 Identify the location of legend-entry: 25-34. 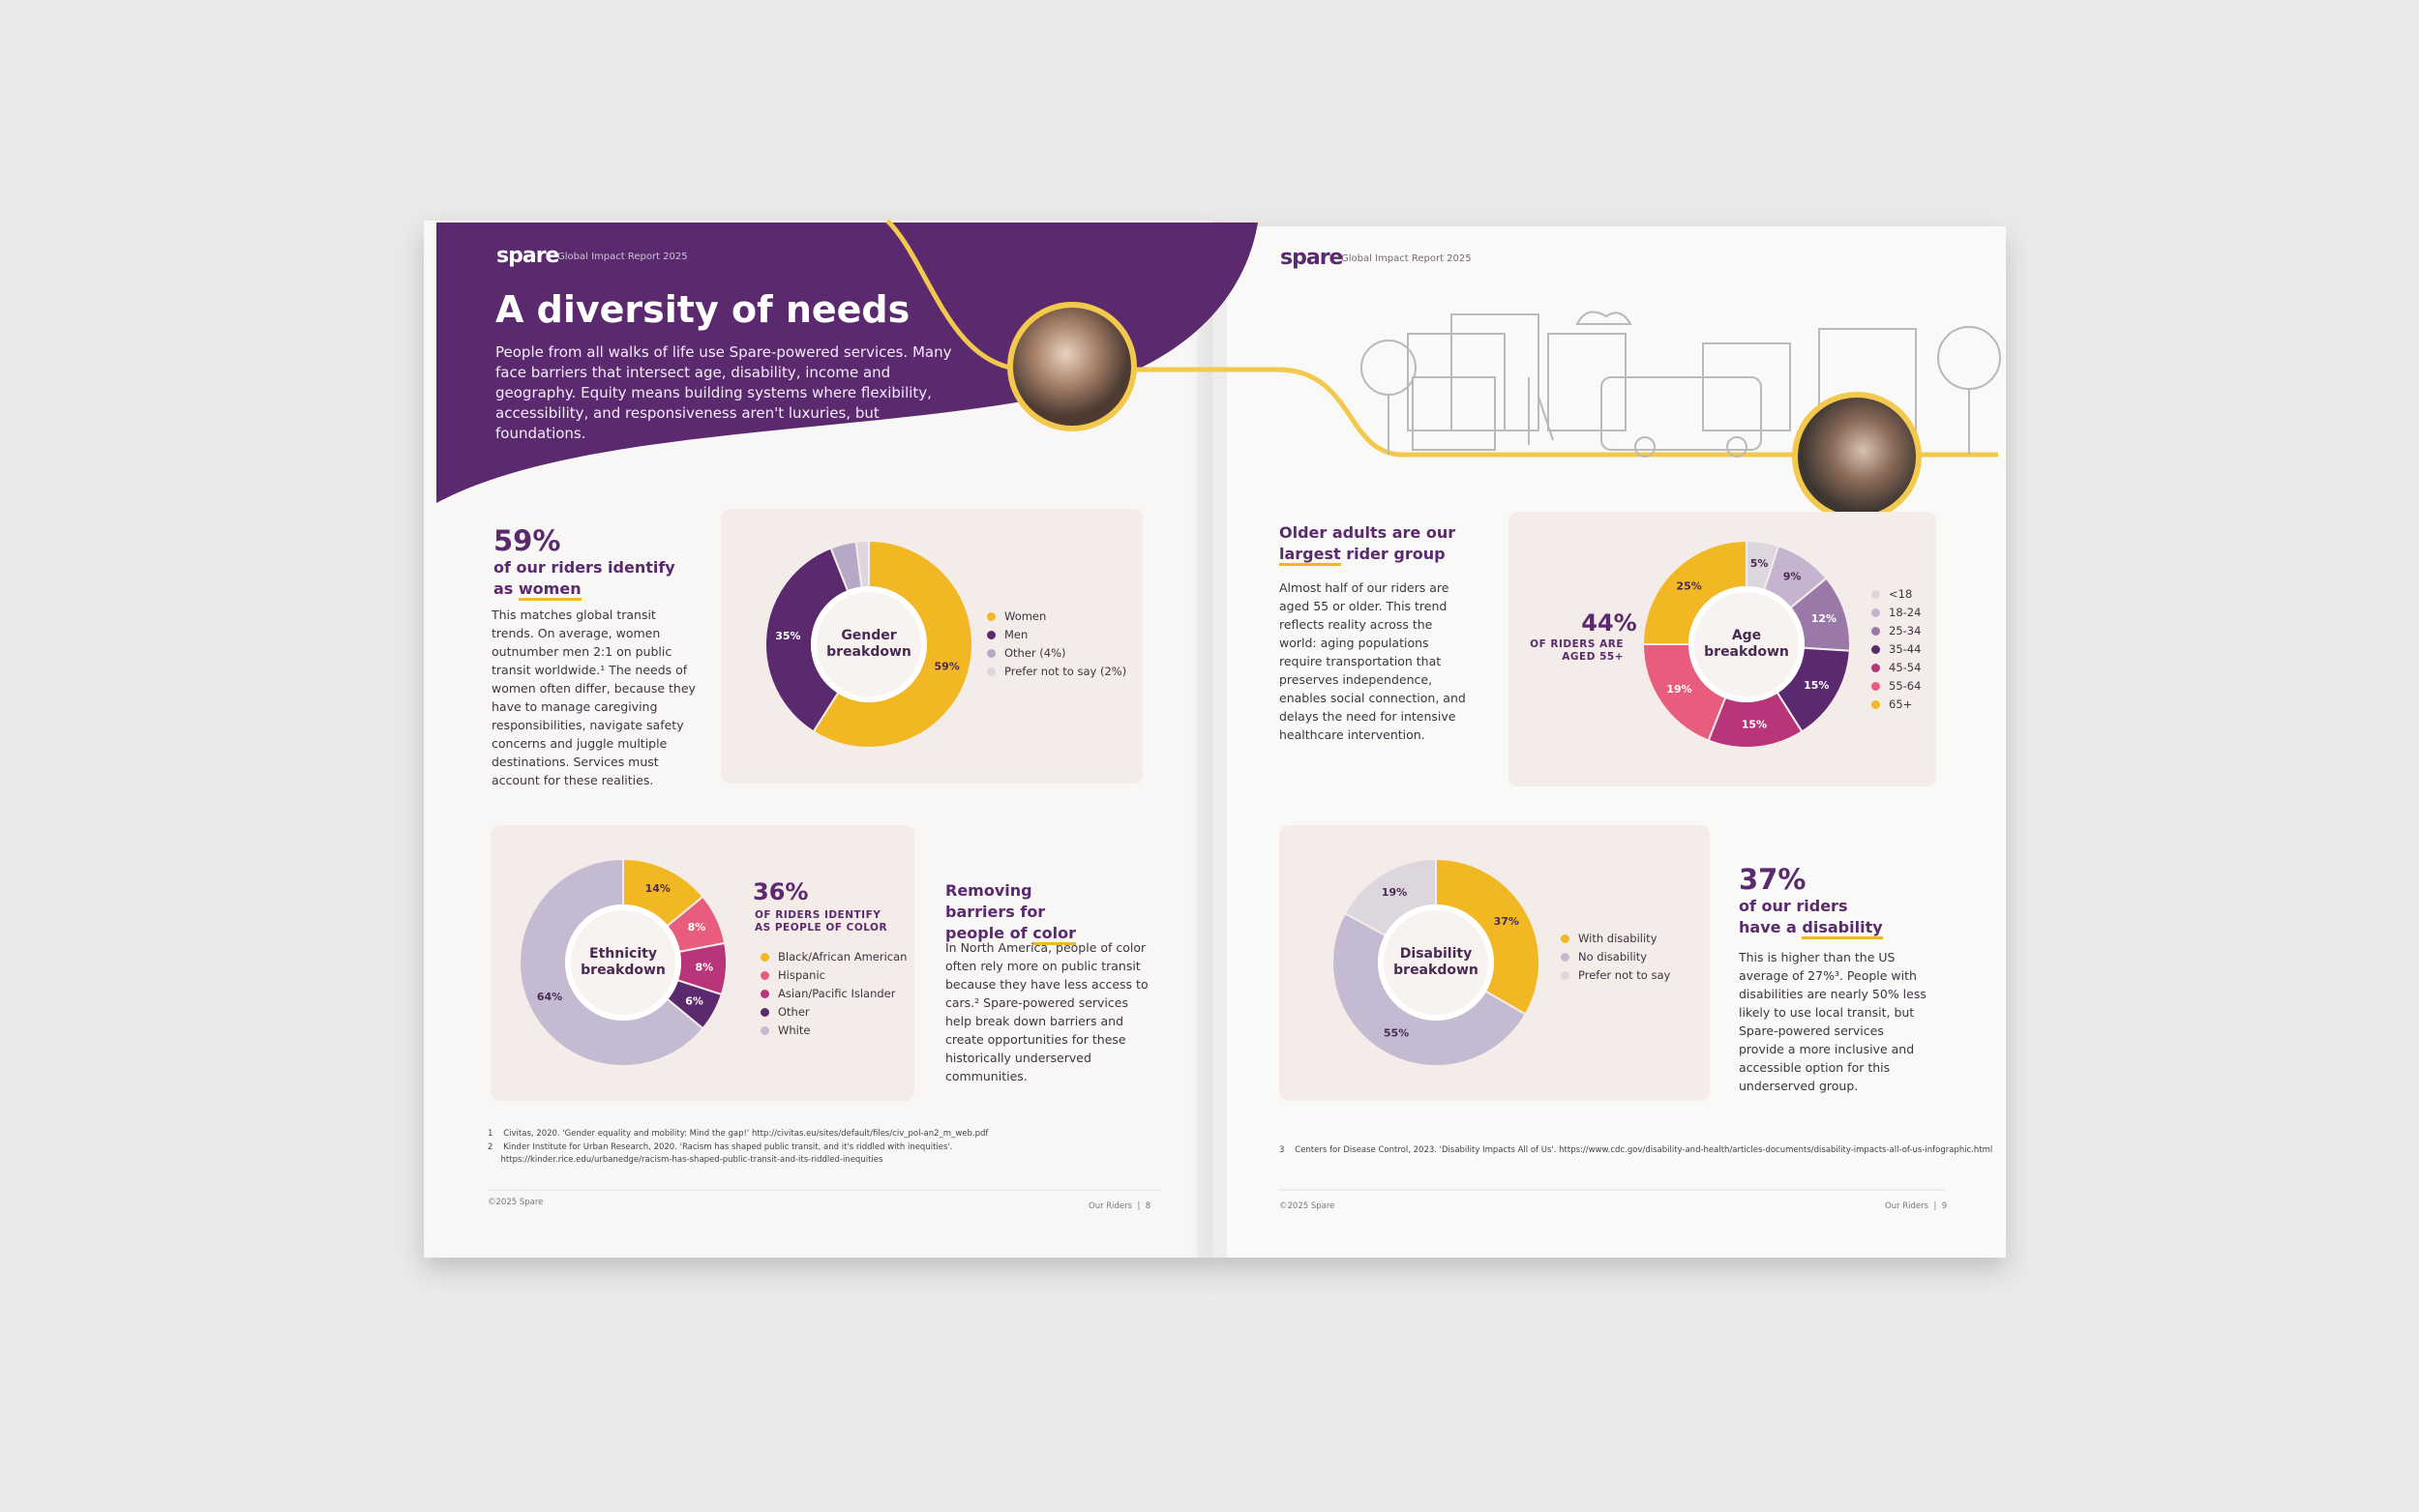
(1896, 631).